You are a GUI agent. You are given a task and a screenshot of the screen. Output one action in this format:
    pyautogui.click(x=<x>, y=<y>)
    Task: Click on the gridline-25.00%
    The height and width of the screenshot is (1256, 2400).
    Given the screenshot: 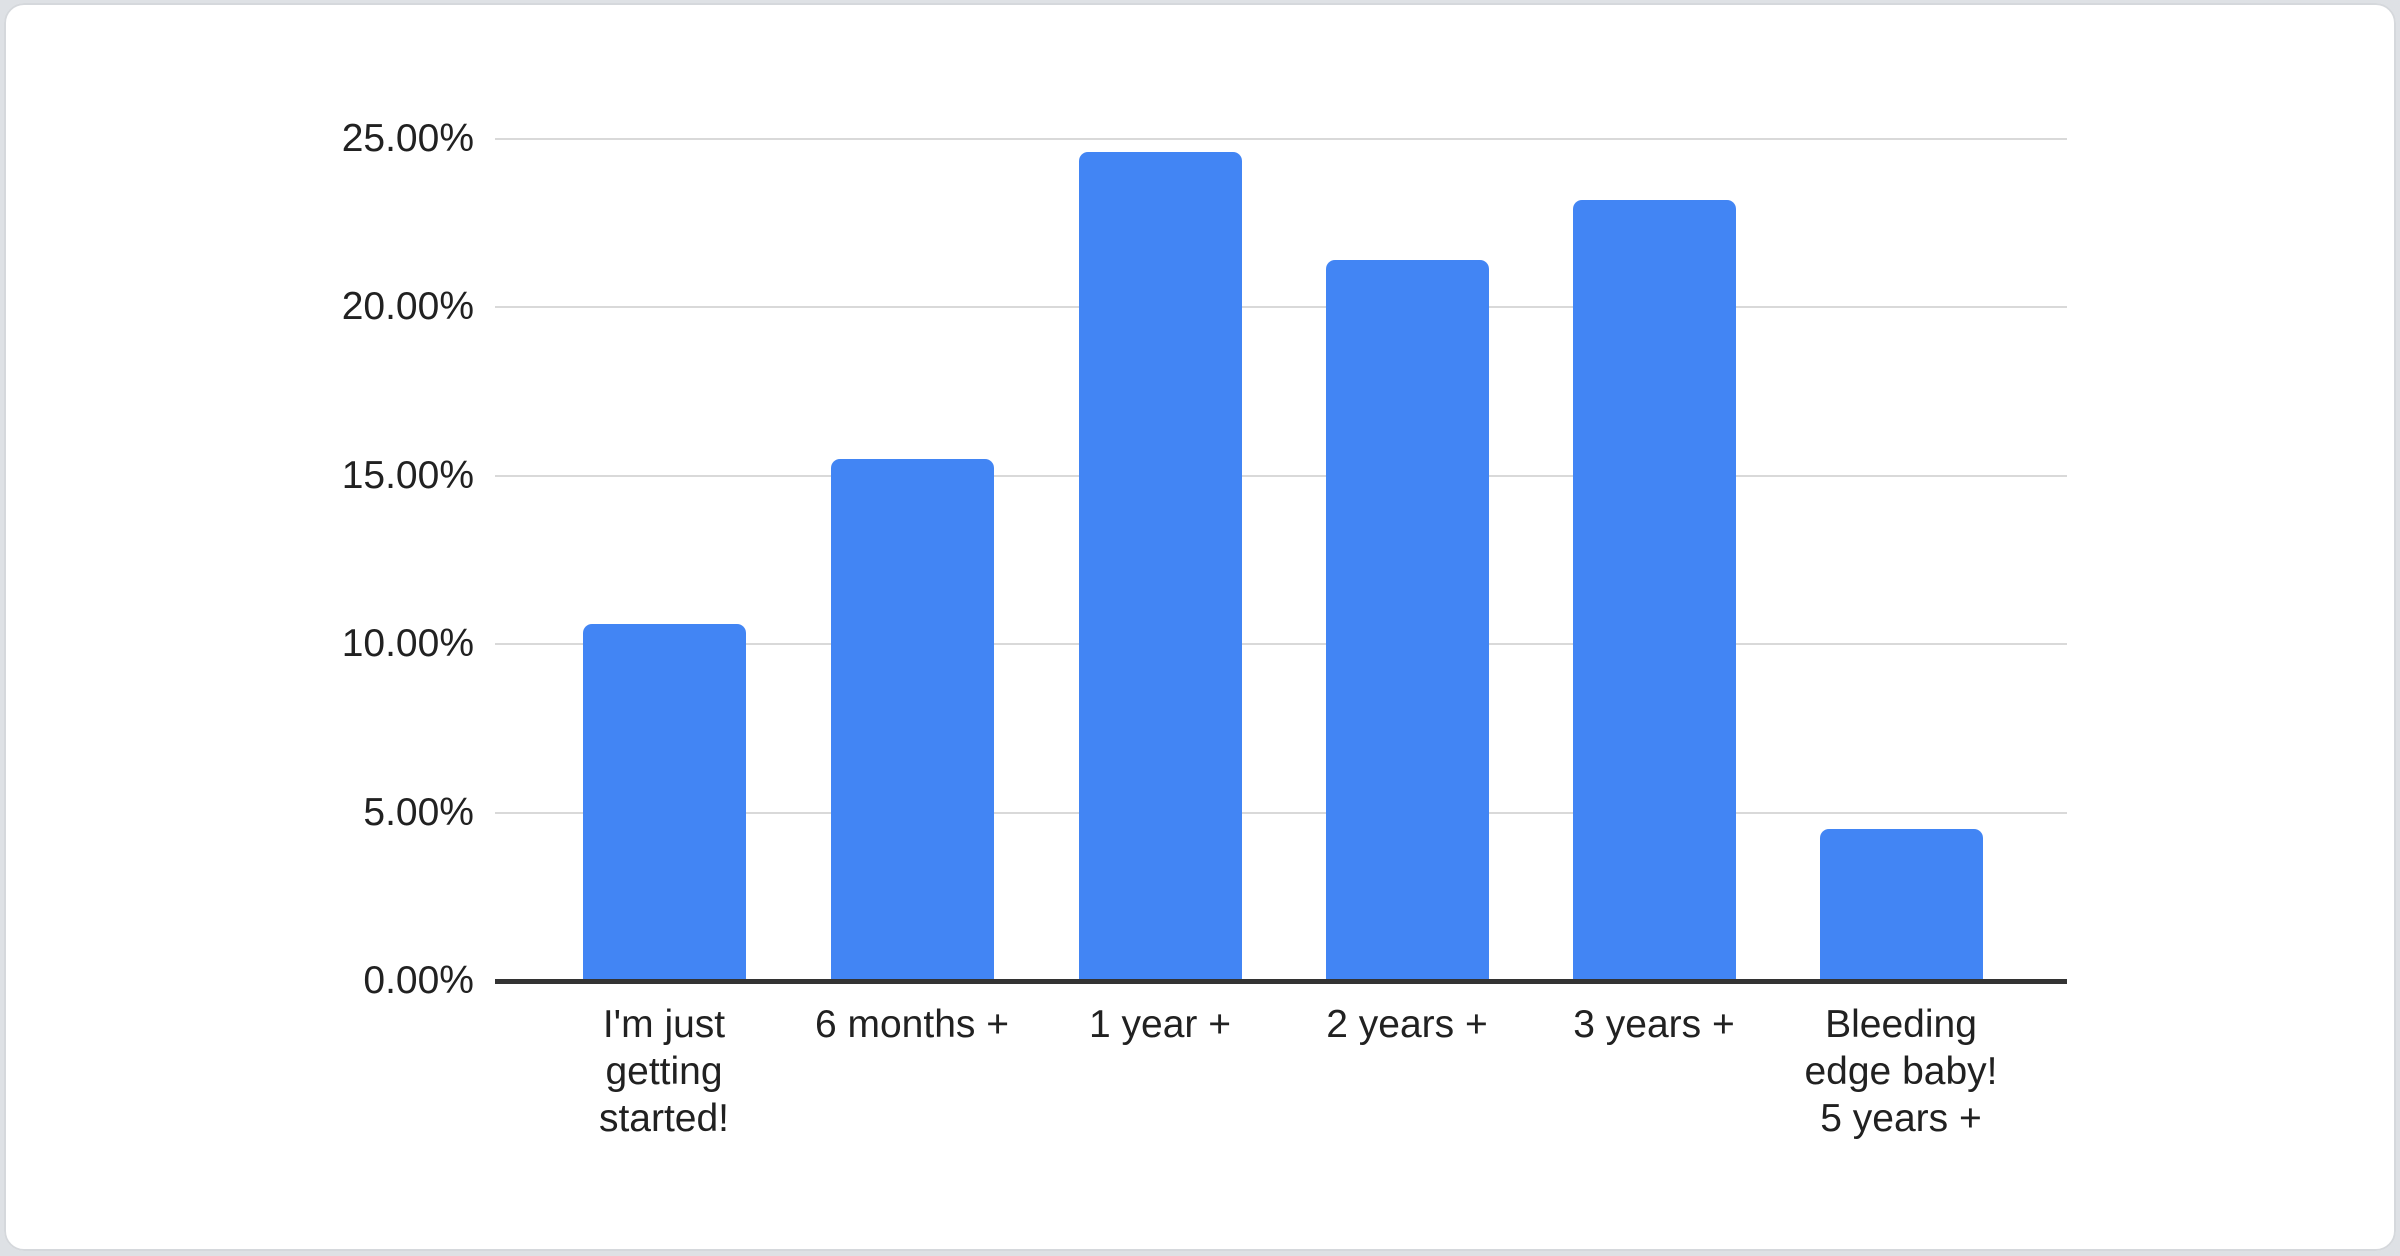 What is the action you would take?
    pyautogui.click(x=1281, y=139)
    